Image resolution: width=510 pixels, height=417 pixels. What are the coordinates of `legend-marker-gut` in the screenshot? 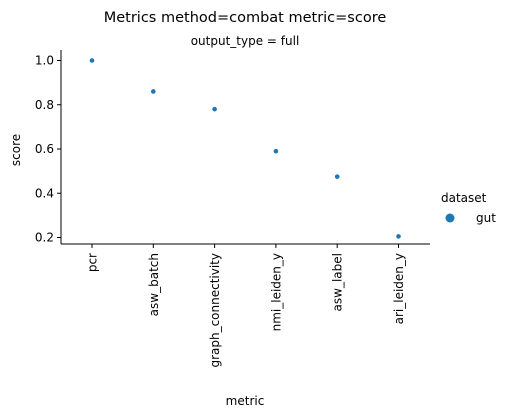 It's located at (450, 218).